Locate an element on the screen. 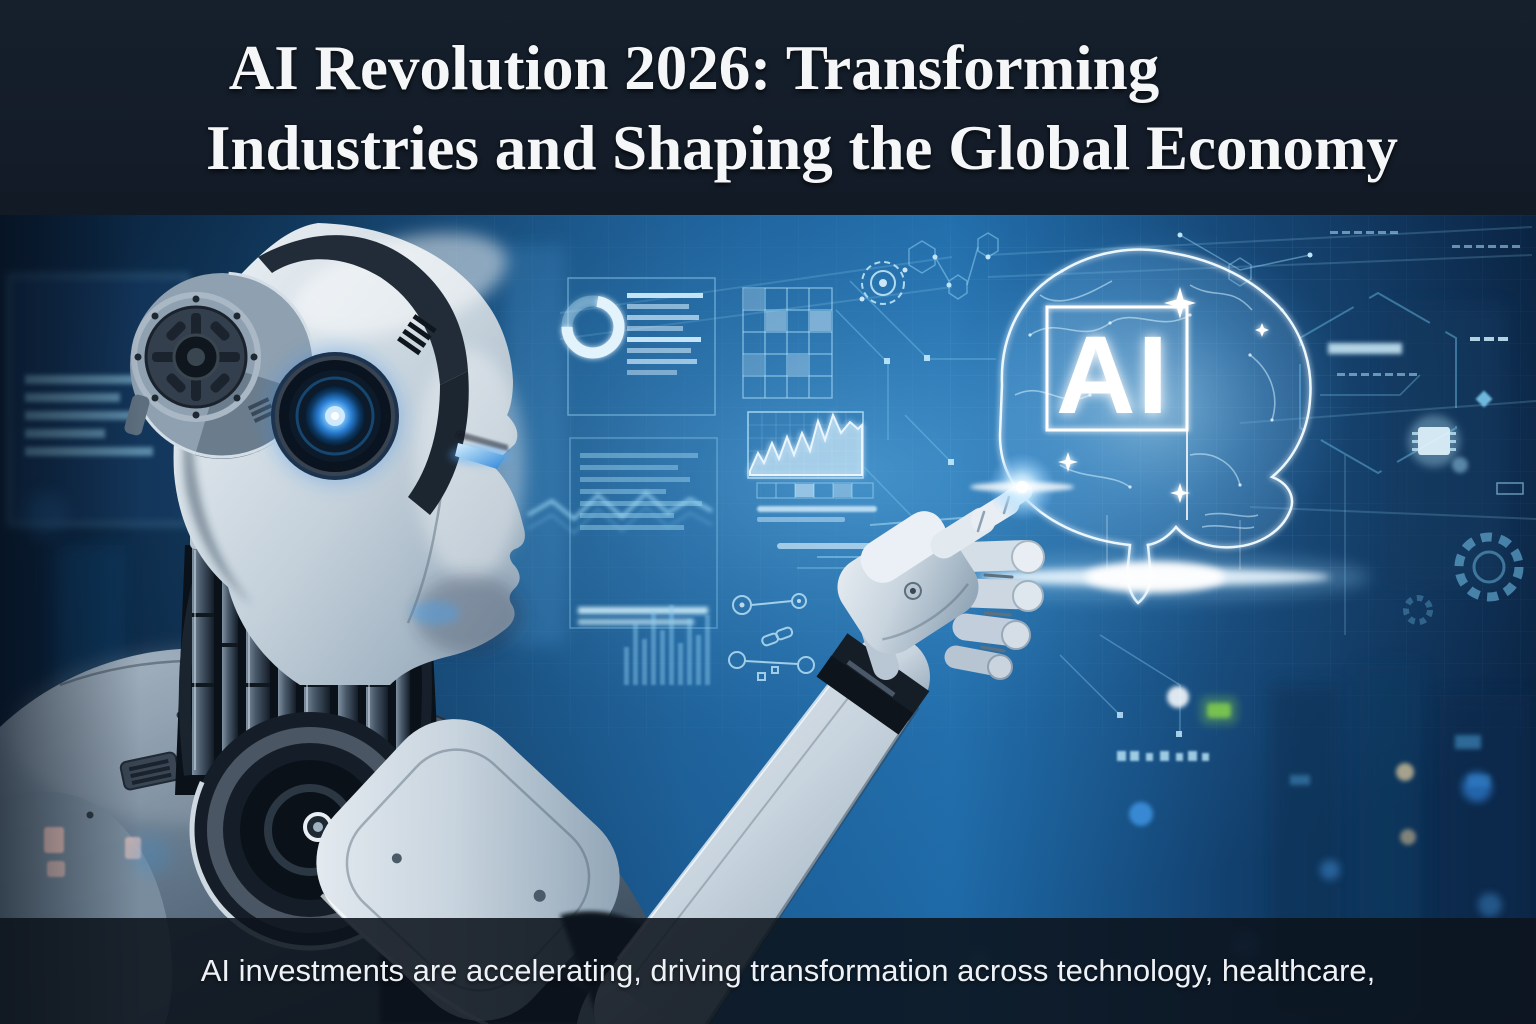 The height and width of the screenshot is (1024, 1536). lower-circuits is located at coordinates (1120, 685).